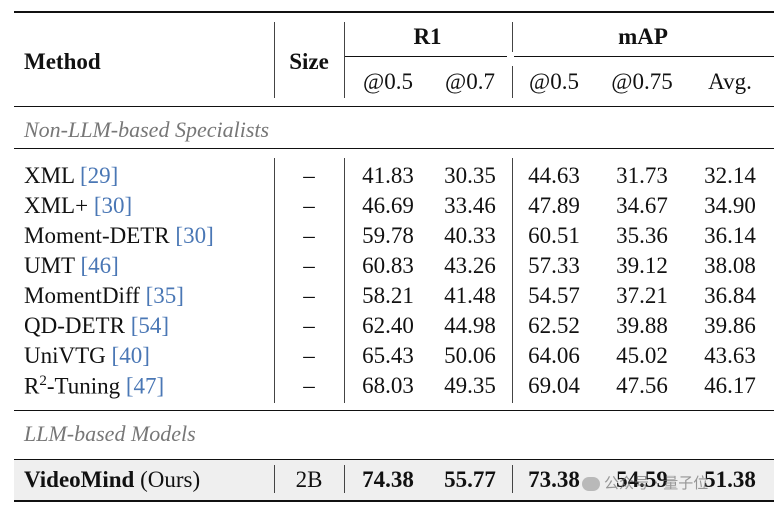  What do you see at coordinates (730, 265) in the screenshot?
I see `map-avg-cell: 38.08` at bounding box center [730, 265].